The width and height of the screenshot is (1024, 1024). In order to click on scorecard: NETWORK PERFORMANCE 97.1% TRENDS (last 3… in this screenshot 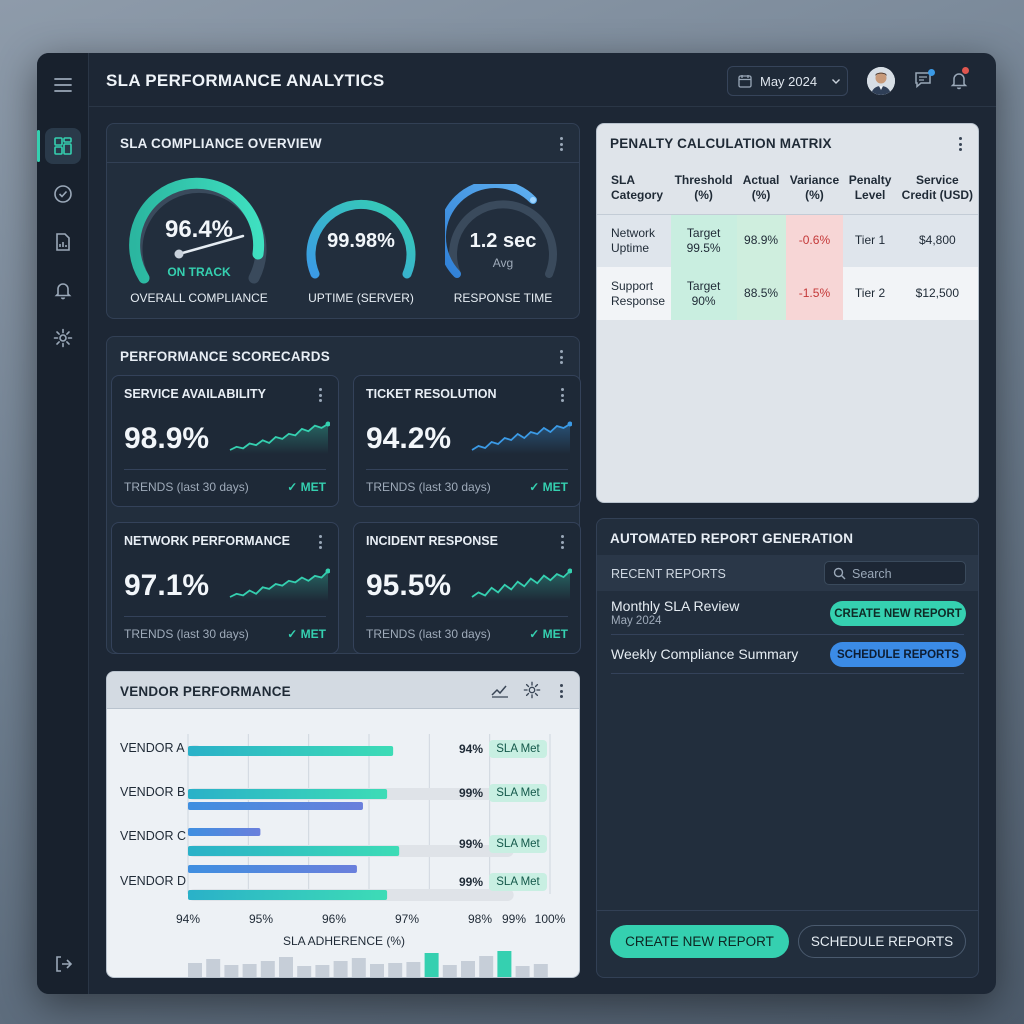, I will do `click(225, 588)`.